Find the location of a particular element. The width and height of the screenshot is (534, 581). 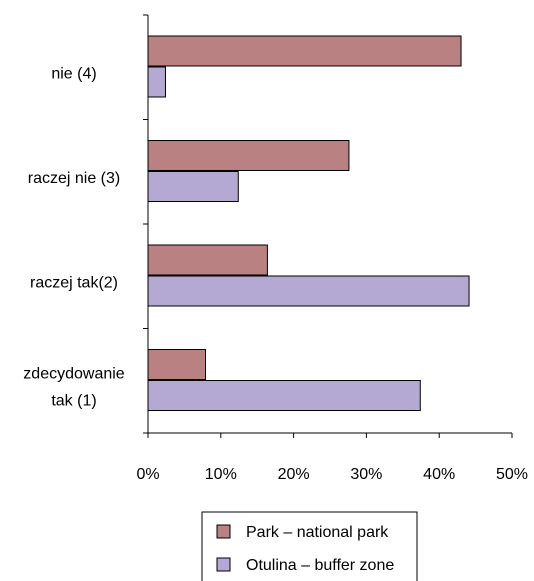

legend-label: Park – national park is located at coordinates (317, 532).